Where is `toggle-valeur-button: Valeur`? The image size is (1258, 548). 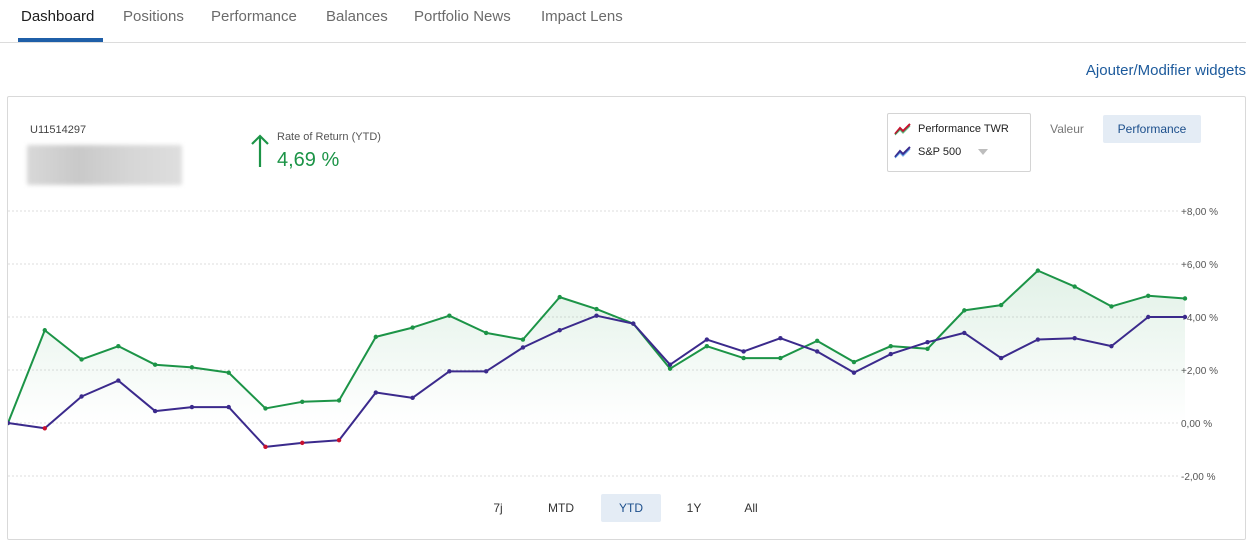 toggle-valeur-button: Valeur is located at coordinates (1067, 129).